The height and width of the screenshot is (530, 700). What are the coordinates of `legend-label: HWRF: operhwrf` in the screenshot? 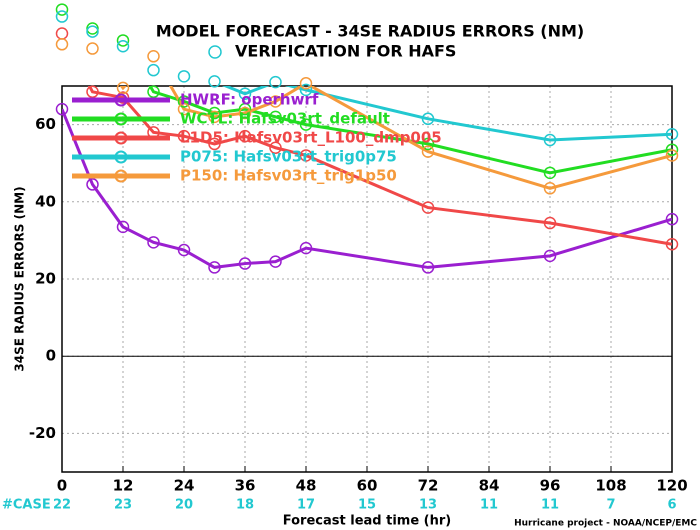 It's located at (249, 100).